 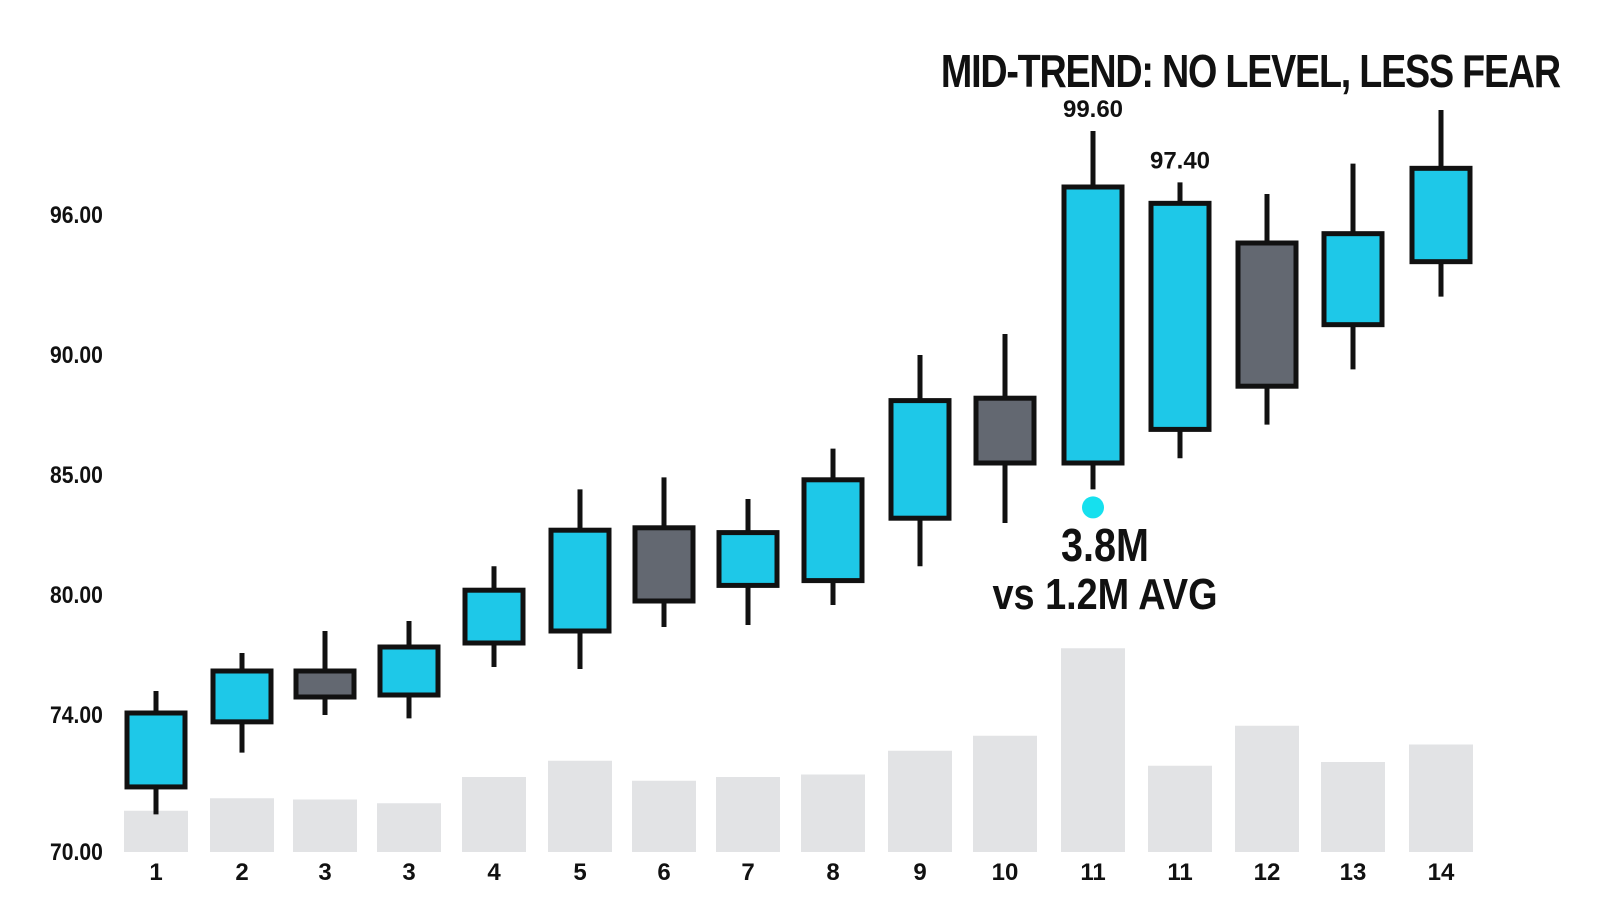 What do you see at coordinates (494, 872) in the screenshot?
I see `x-tick-label: 4` at bounding box center [494, 872].